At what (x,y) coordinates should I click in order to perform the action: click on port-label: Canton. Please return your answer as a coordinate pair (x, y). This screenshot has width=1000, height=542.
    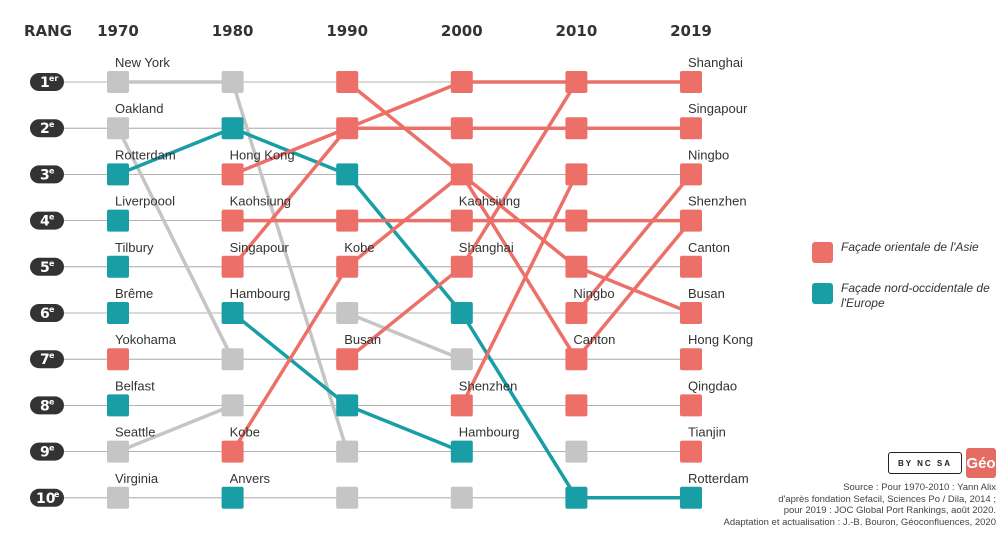
    Looking at the image, I should click on (594, 339).